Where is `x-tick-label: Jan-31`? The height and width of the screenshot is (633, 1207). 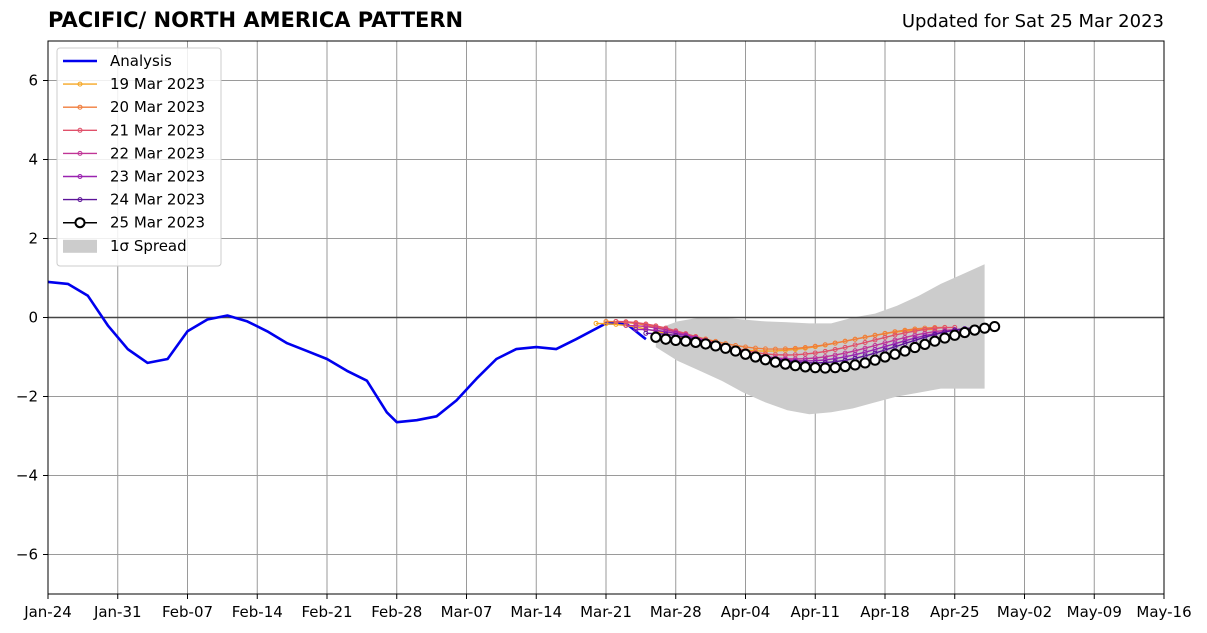 x-tick-label: Jan-31 is located at coordinates (117, 612).